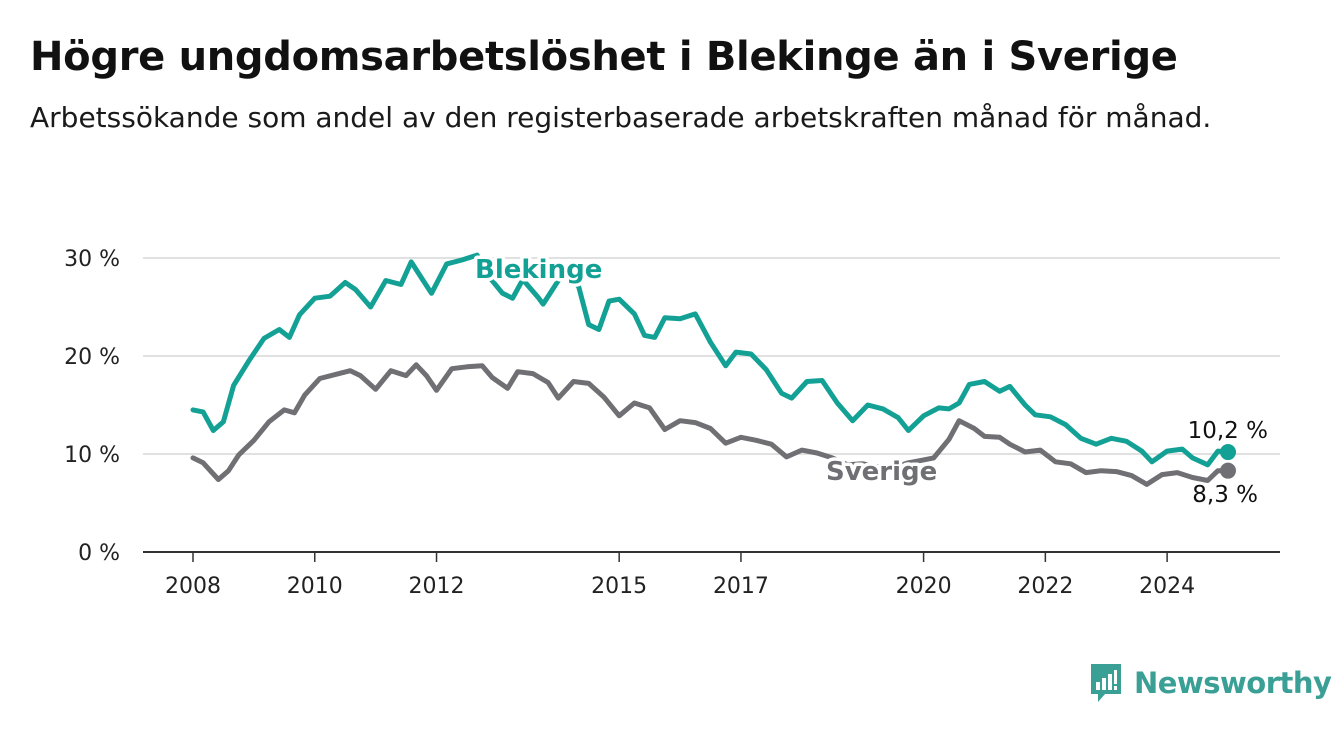 This screenshot has width=1340, height=734. Describe the element at coordinates (881, 472) in the screenshot. I see `series-label-sverige: Sverige` at that location.